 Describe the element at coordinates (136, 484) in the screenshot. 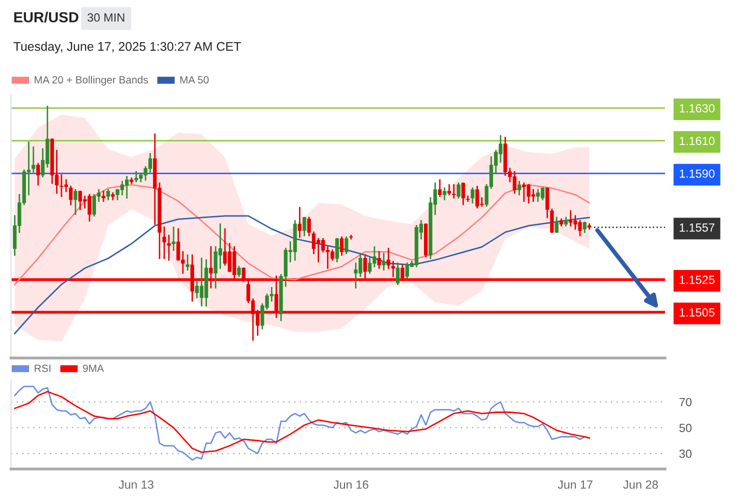

I see `x-tick-label: Jun 13` at that location.